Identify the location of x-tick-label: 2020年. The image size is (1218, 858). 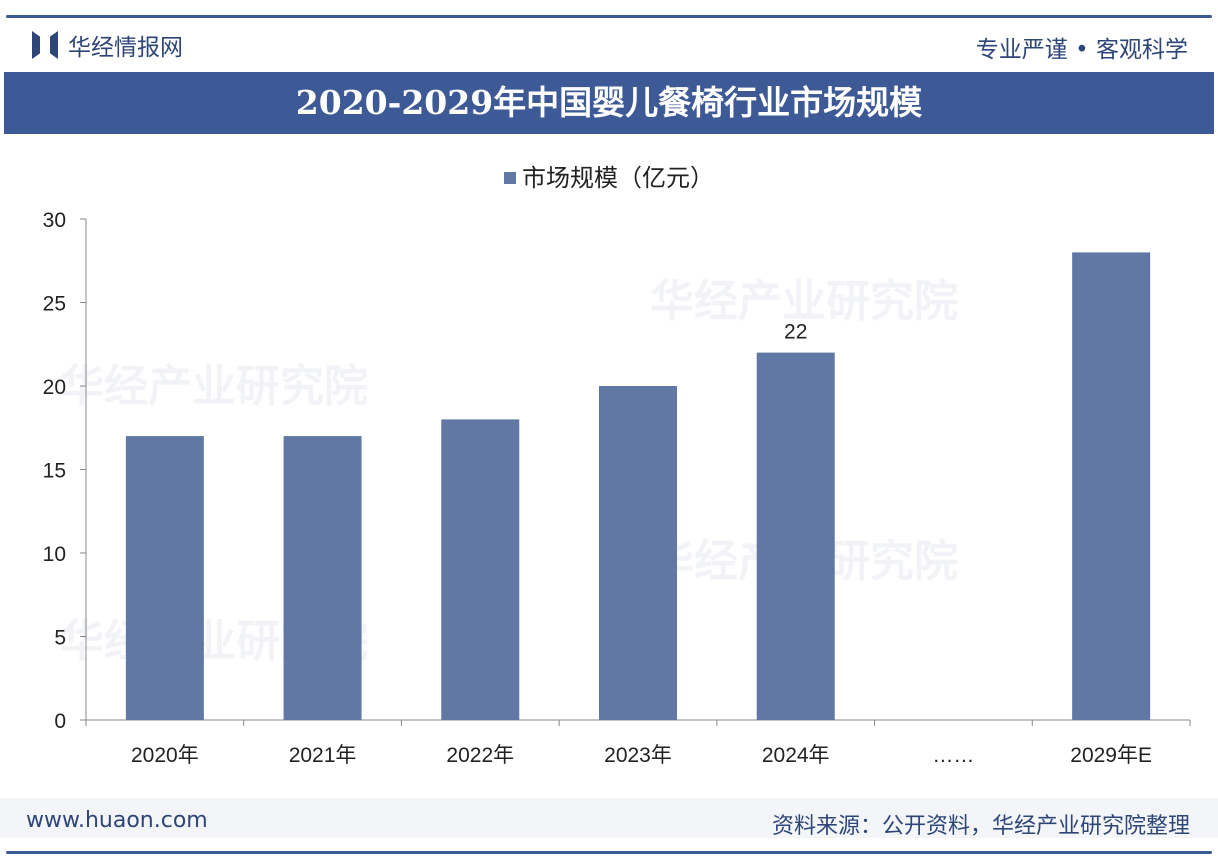
(165, 755).